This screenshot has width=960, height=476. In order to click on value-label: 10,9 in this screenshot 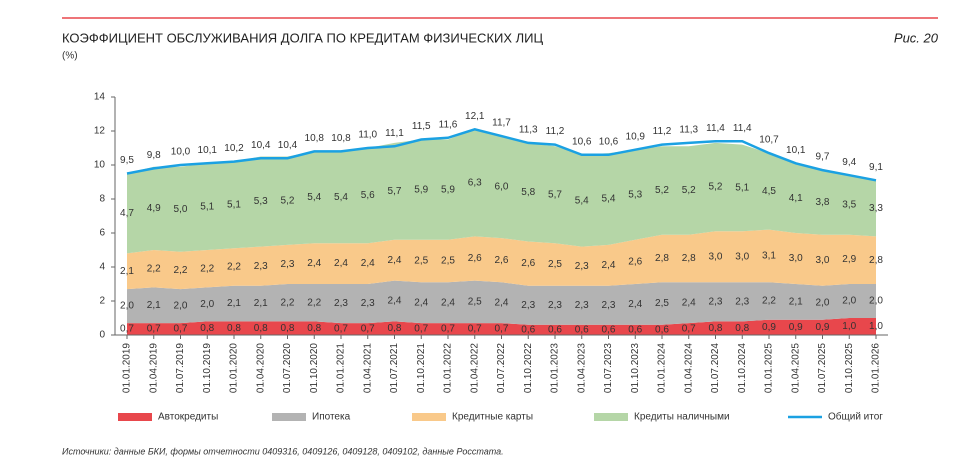, I will do `click(636, 136)`.